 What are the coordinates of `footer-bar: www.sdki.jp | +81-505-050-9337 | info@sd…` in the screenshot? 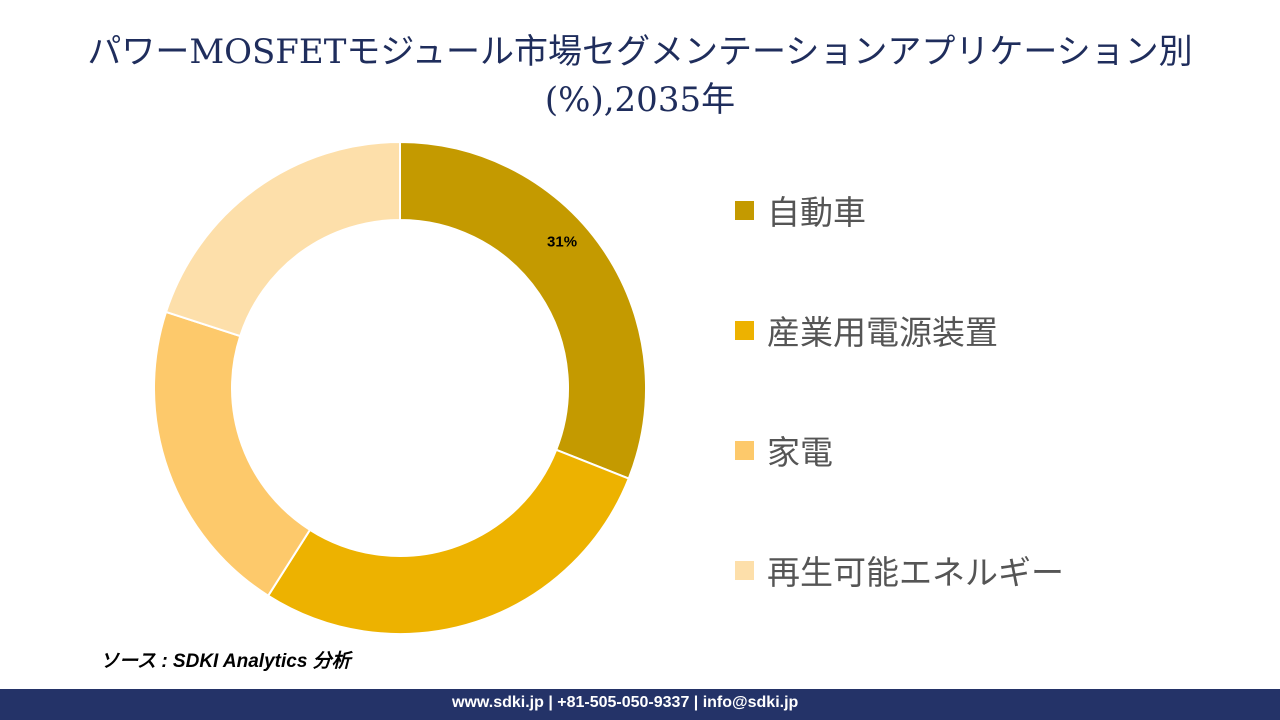 It's located at (640, 704).